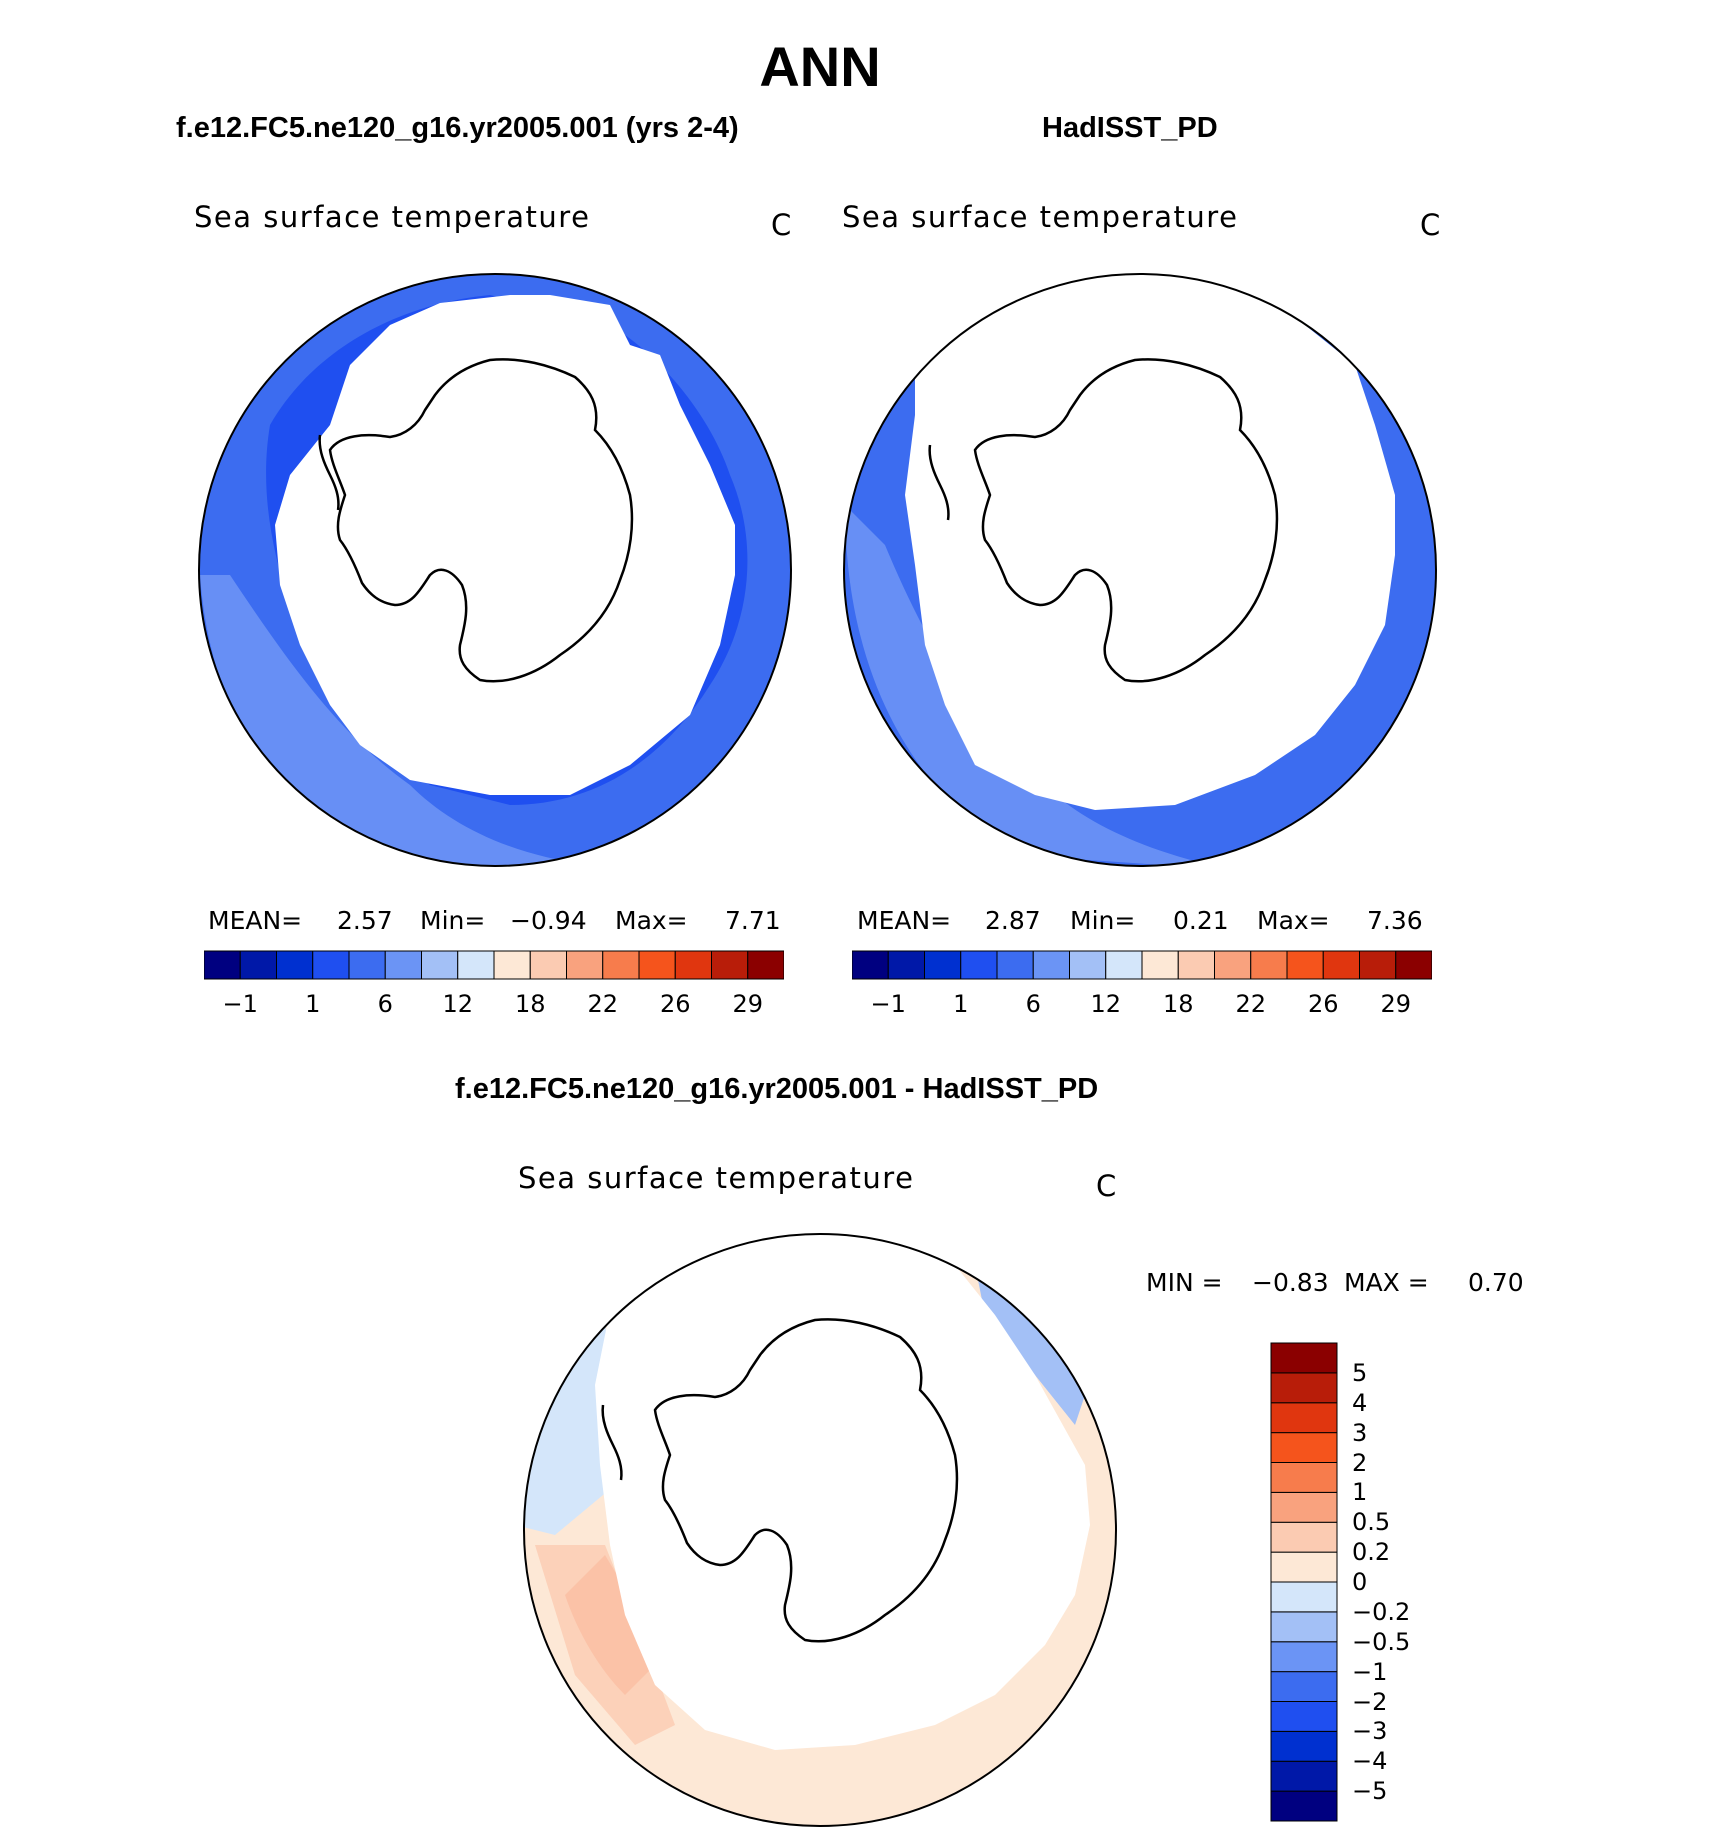  I want to click on panel1-max-value: 7.71, so click(753, 920).